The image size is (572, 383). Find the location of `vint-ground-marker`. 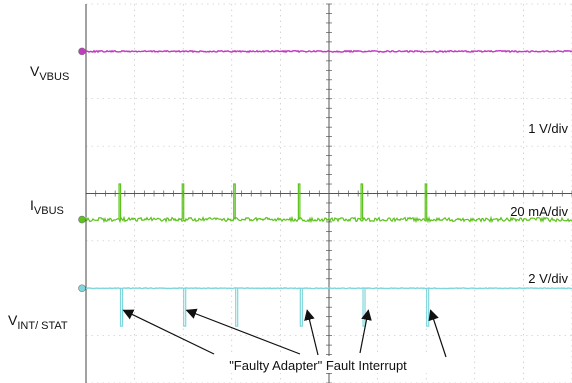

vint-ground-marker is located at coordinates (82, 288).